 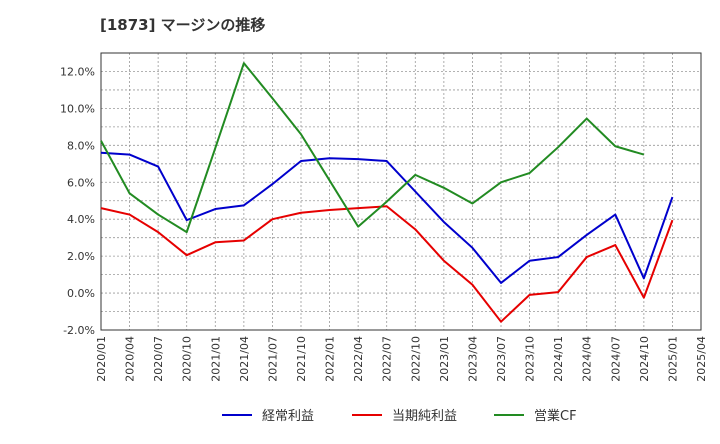 What do you see at coordinates (358, 359) in the screenshot?
I see `x-tick-label: 2022/04` at bounding box center [358, 359].